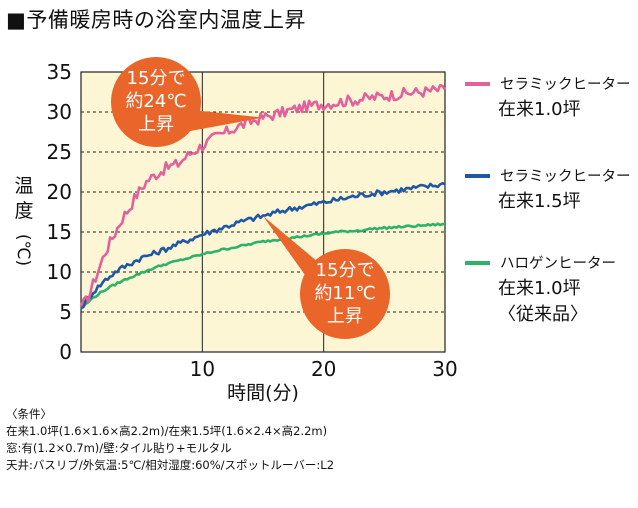  What do you see at coordinates (65, 312) in the screenshot?
I see `y-tick-label: 5` at bounding box center [65, 312].